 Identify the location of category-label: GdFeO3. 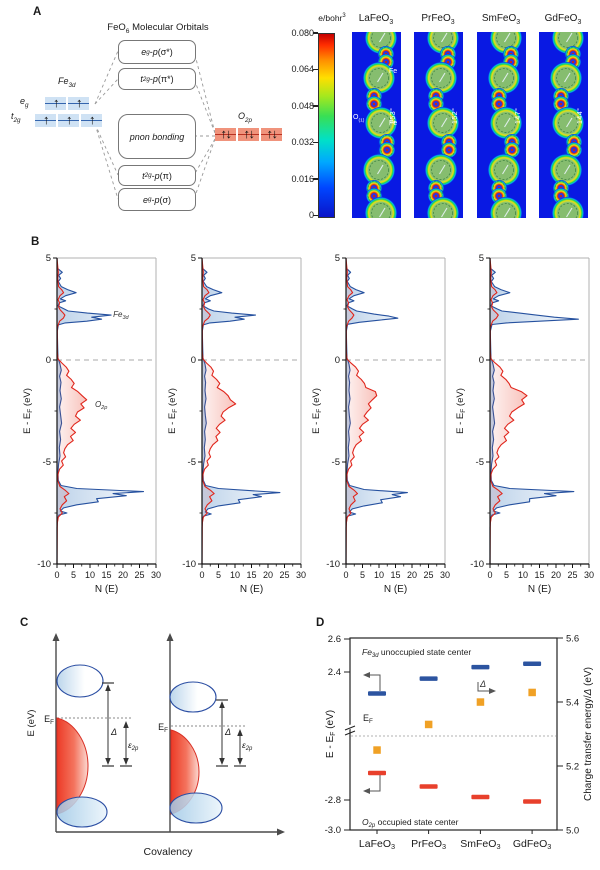
(532, 844).